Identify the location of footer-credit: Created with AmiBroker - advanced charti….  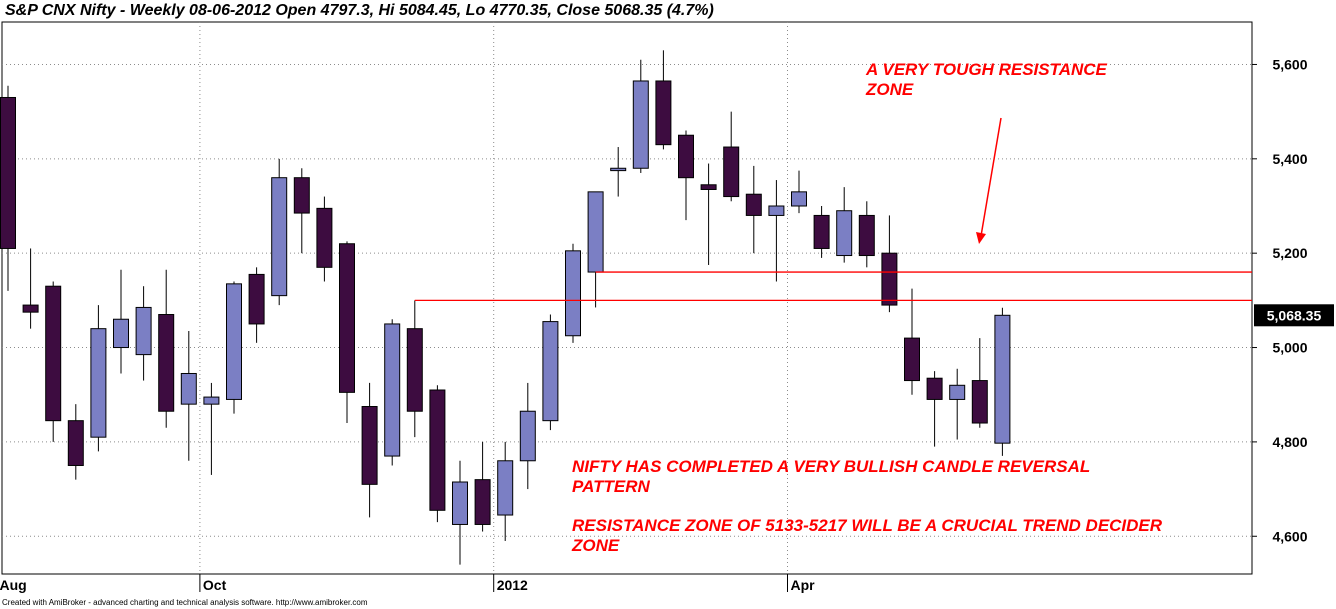
(185, 602).